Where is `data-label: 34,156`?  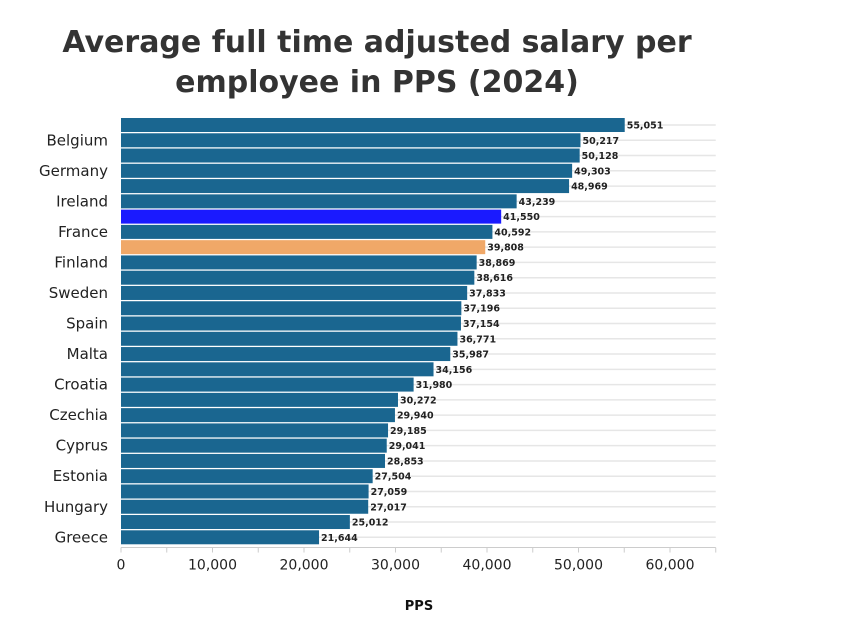 data-label: 34,156 is located at coordinates (454, 370).